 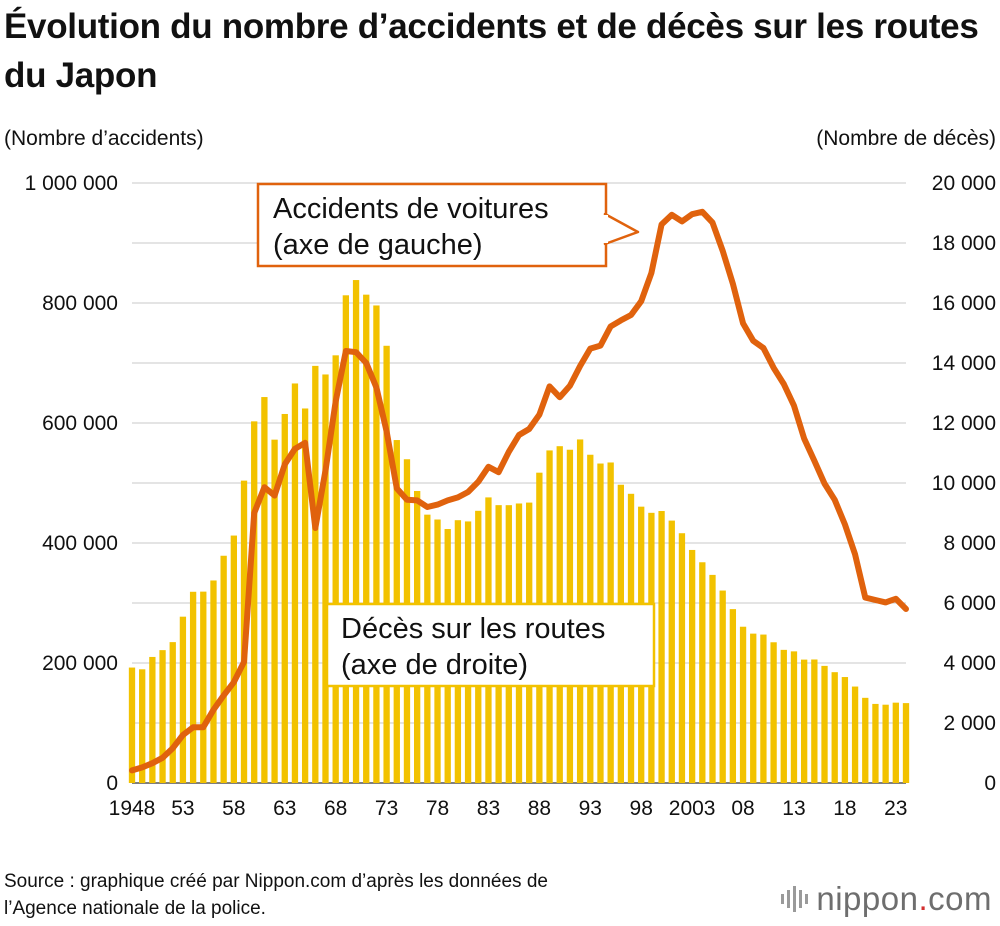 I want to click on left-tick-label: 0, so click(x=112, y=783).